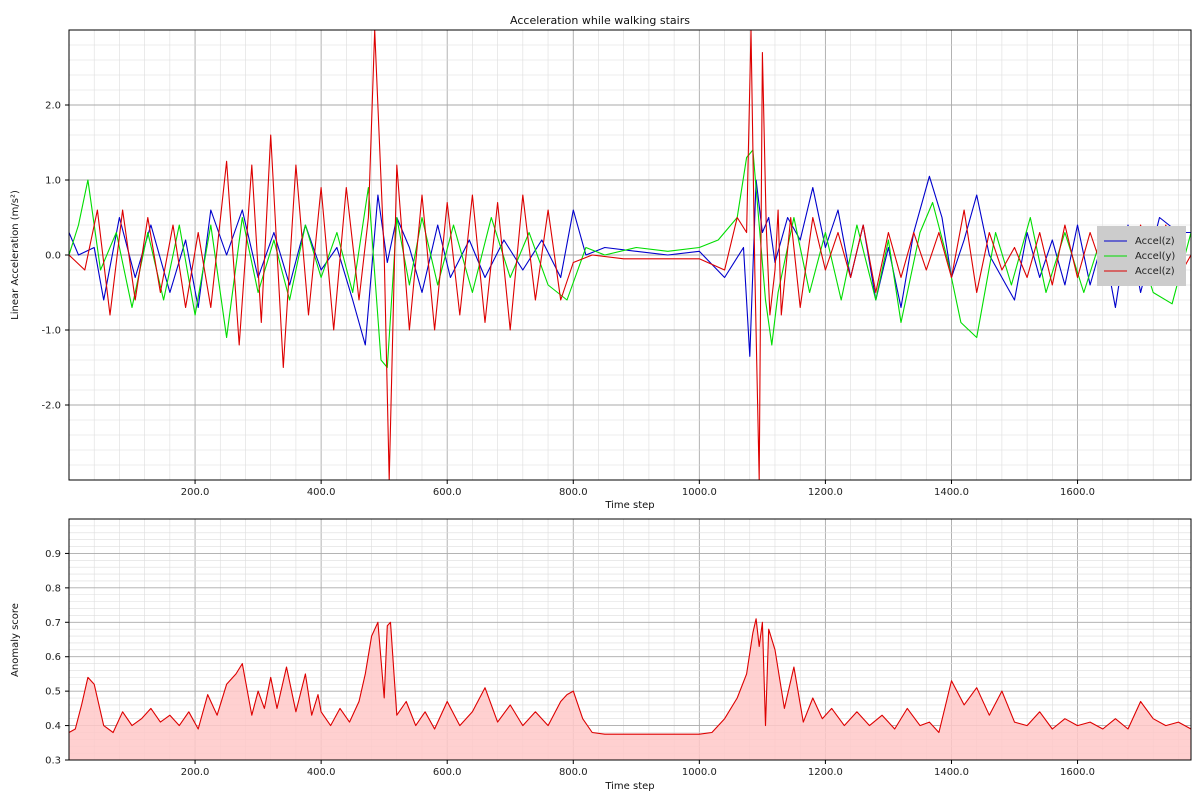 The image size is (1200, 800). Describe the element at coordinates (53, 726) in the screenshot. I see `bottom-y-tick-label: 0.4` at that location.